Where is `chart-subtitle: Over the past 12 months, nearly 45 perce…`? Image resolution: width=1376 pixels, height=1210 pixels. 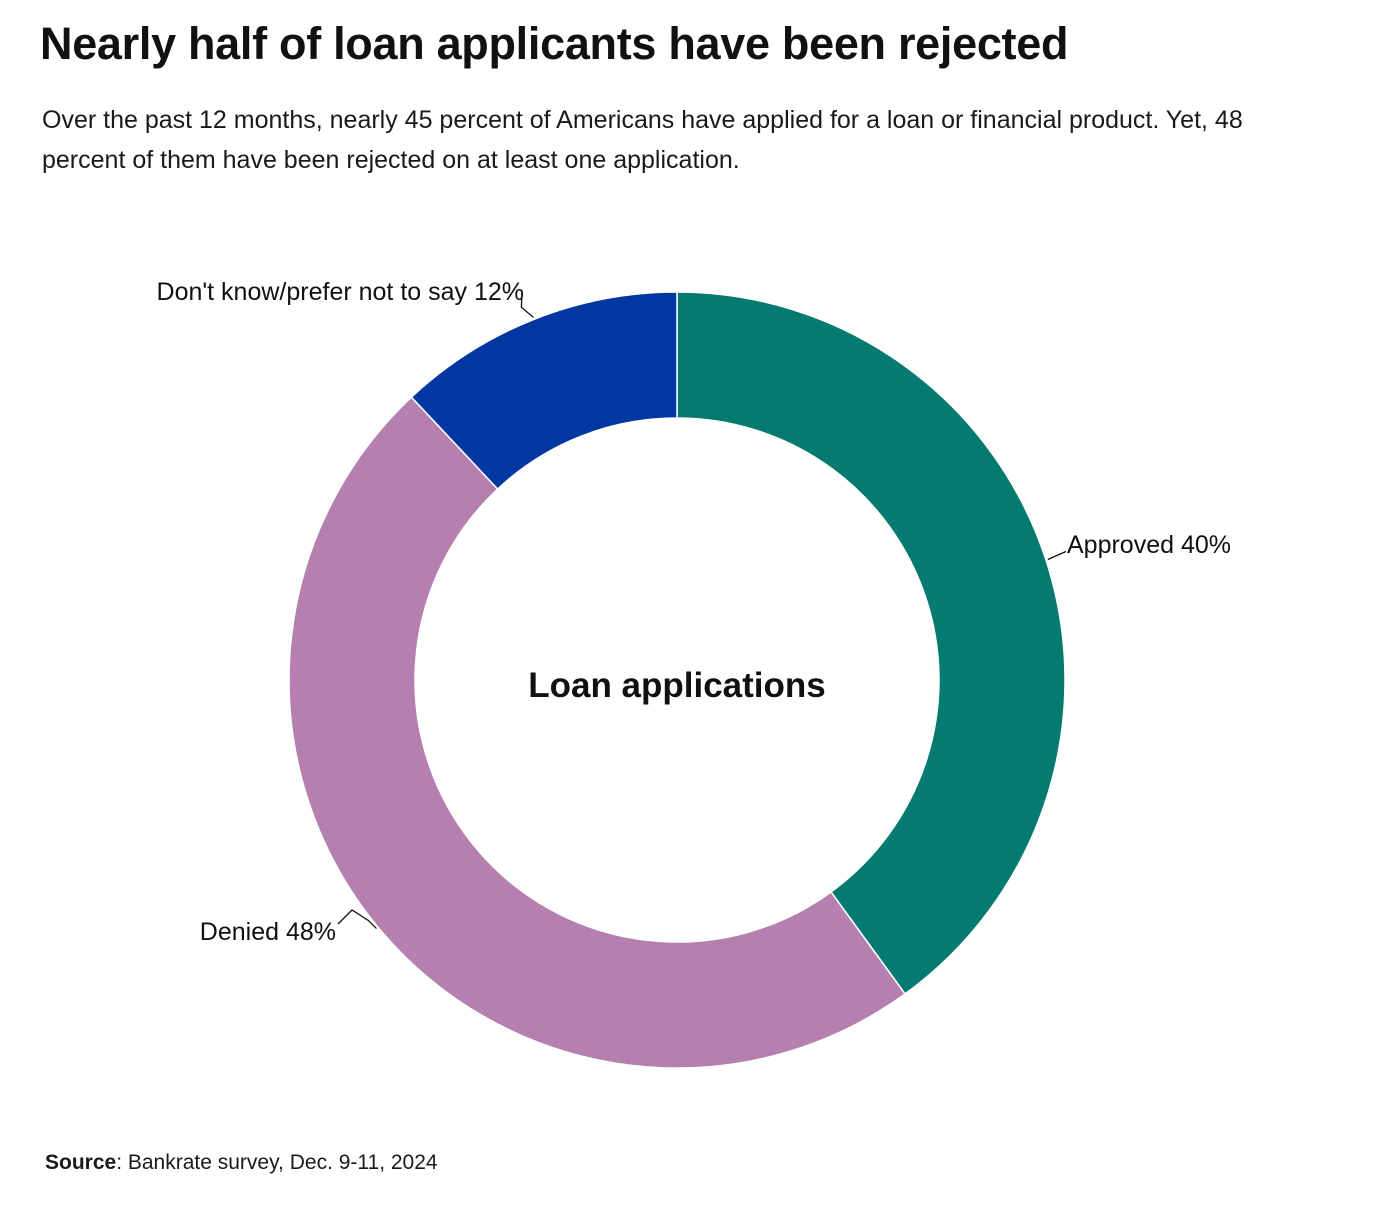 chart-subtitle: Over the past 12 months, nearly 45 perce… is located at coordinates (642, 140).